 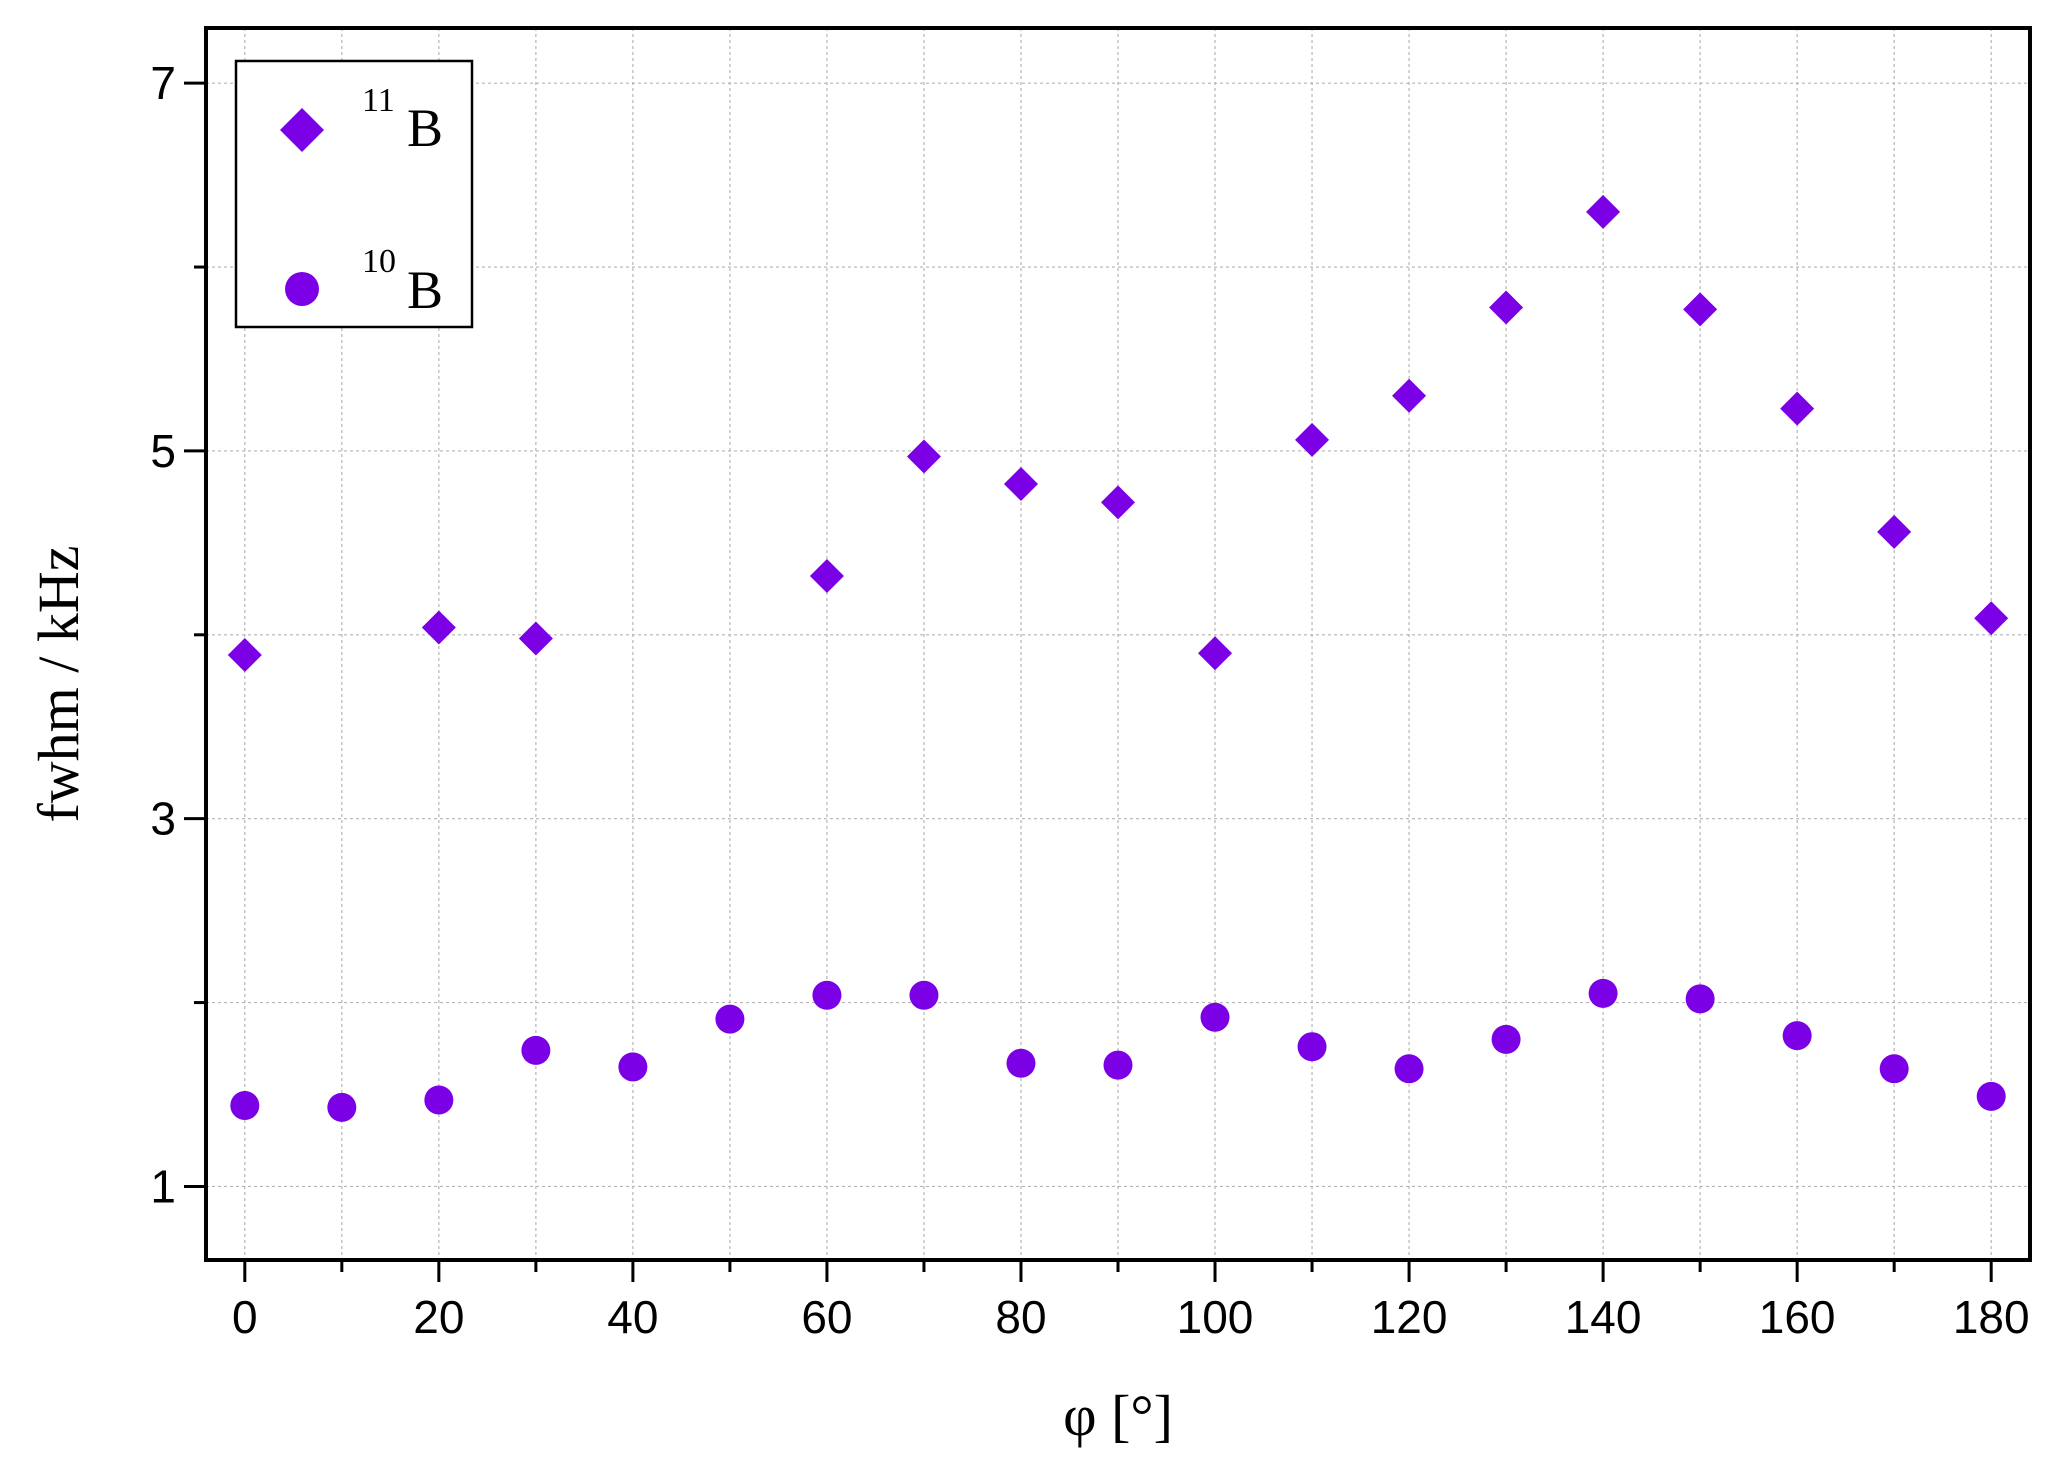 What do you see at coordinates (1215, 1317) in the screenshot?
I see `x-tick-label: 100` at bounding box center [1215, 1317].